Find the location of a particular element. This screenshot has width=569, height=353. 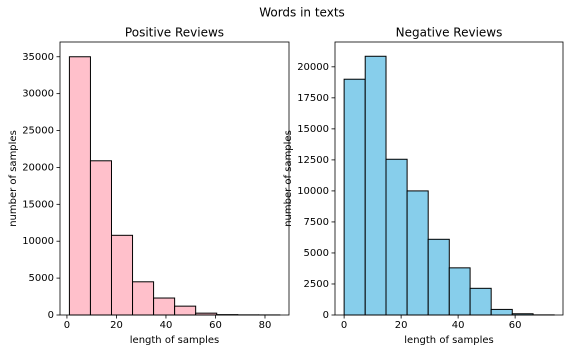

axes-title: Negative Reviews is located at coordinates (449, 33).